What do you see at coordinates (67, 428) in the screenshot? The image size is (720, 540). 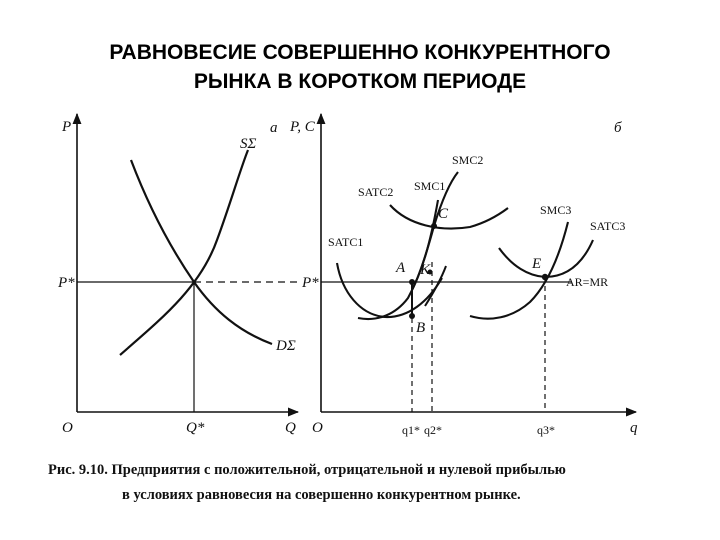 I see `panel-a-origin: O` at bounding box center [67, 428].